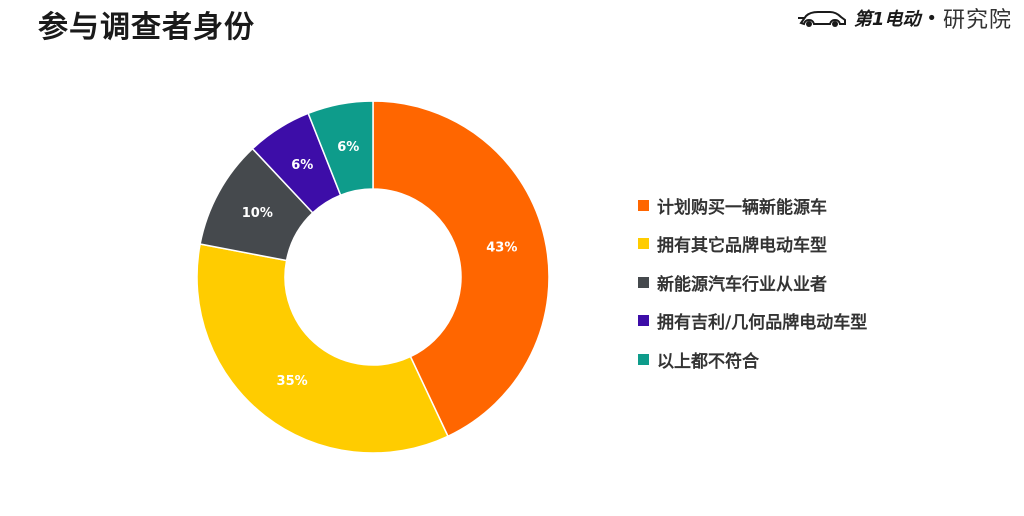  I want to click on data-label-4: 6%, so click(302, 165).